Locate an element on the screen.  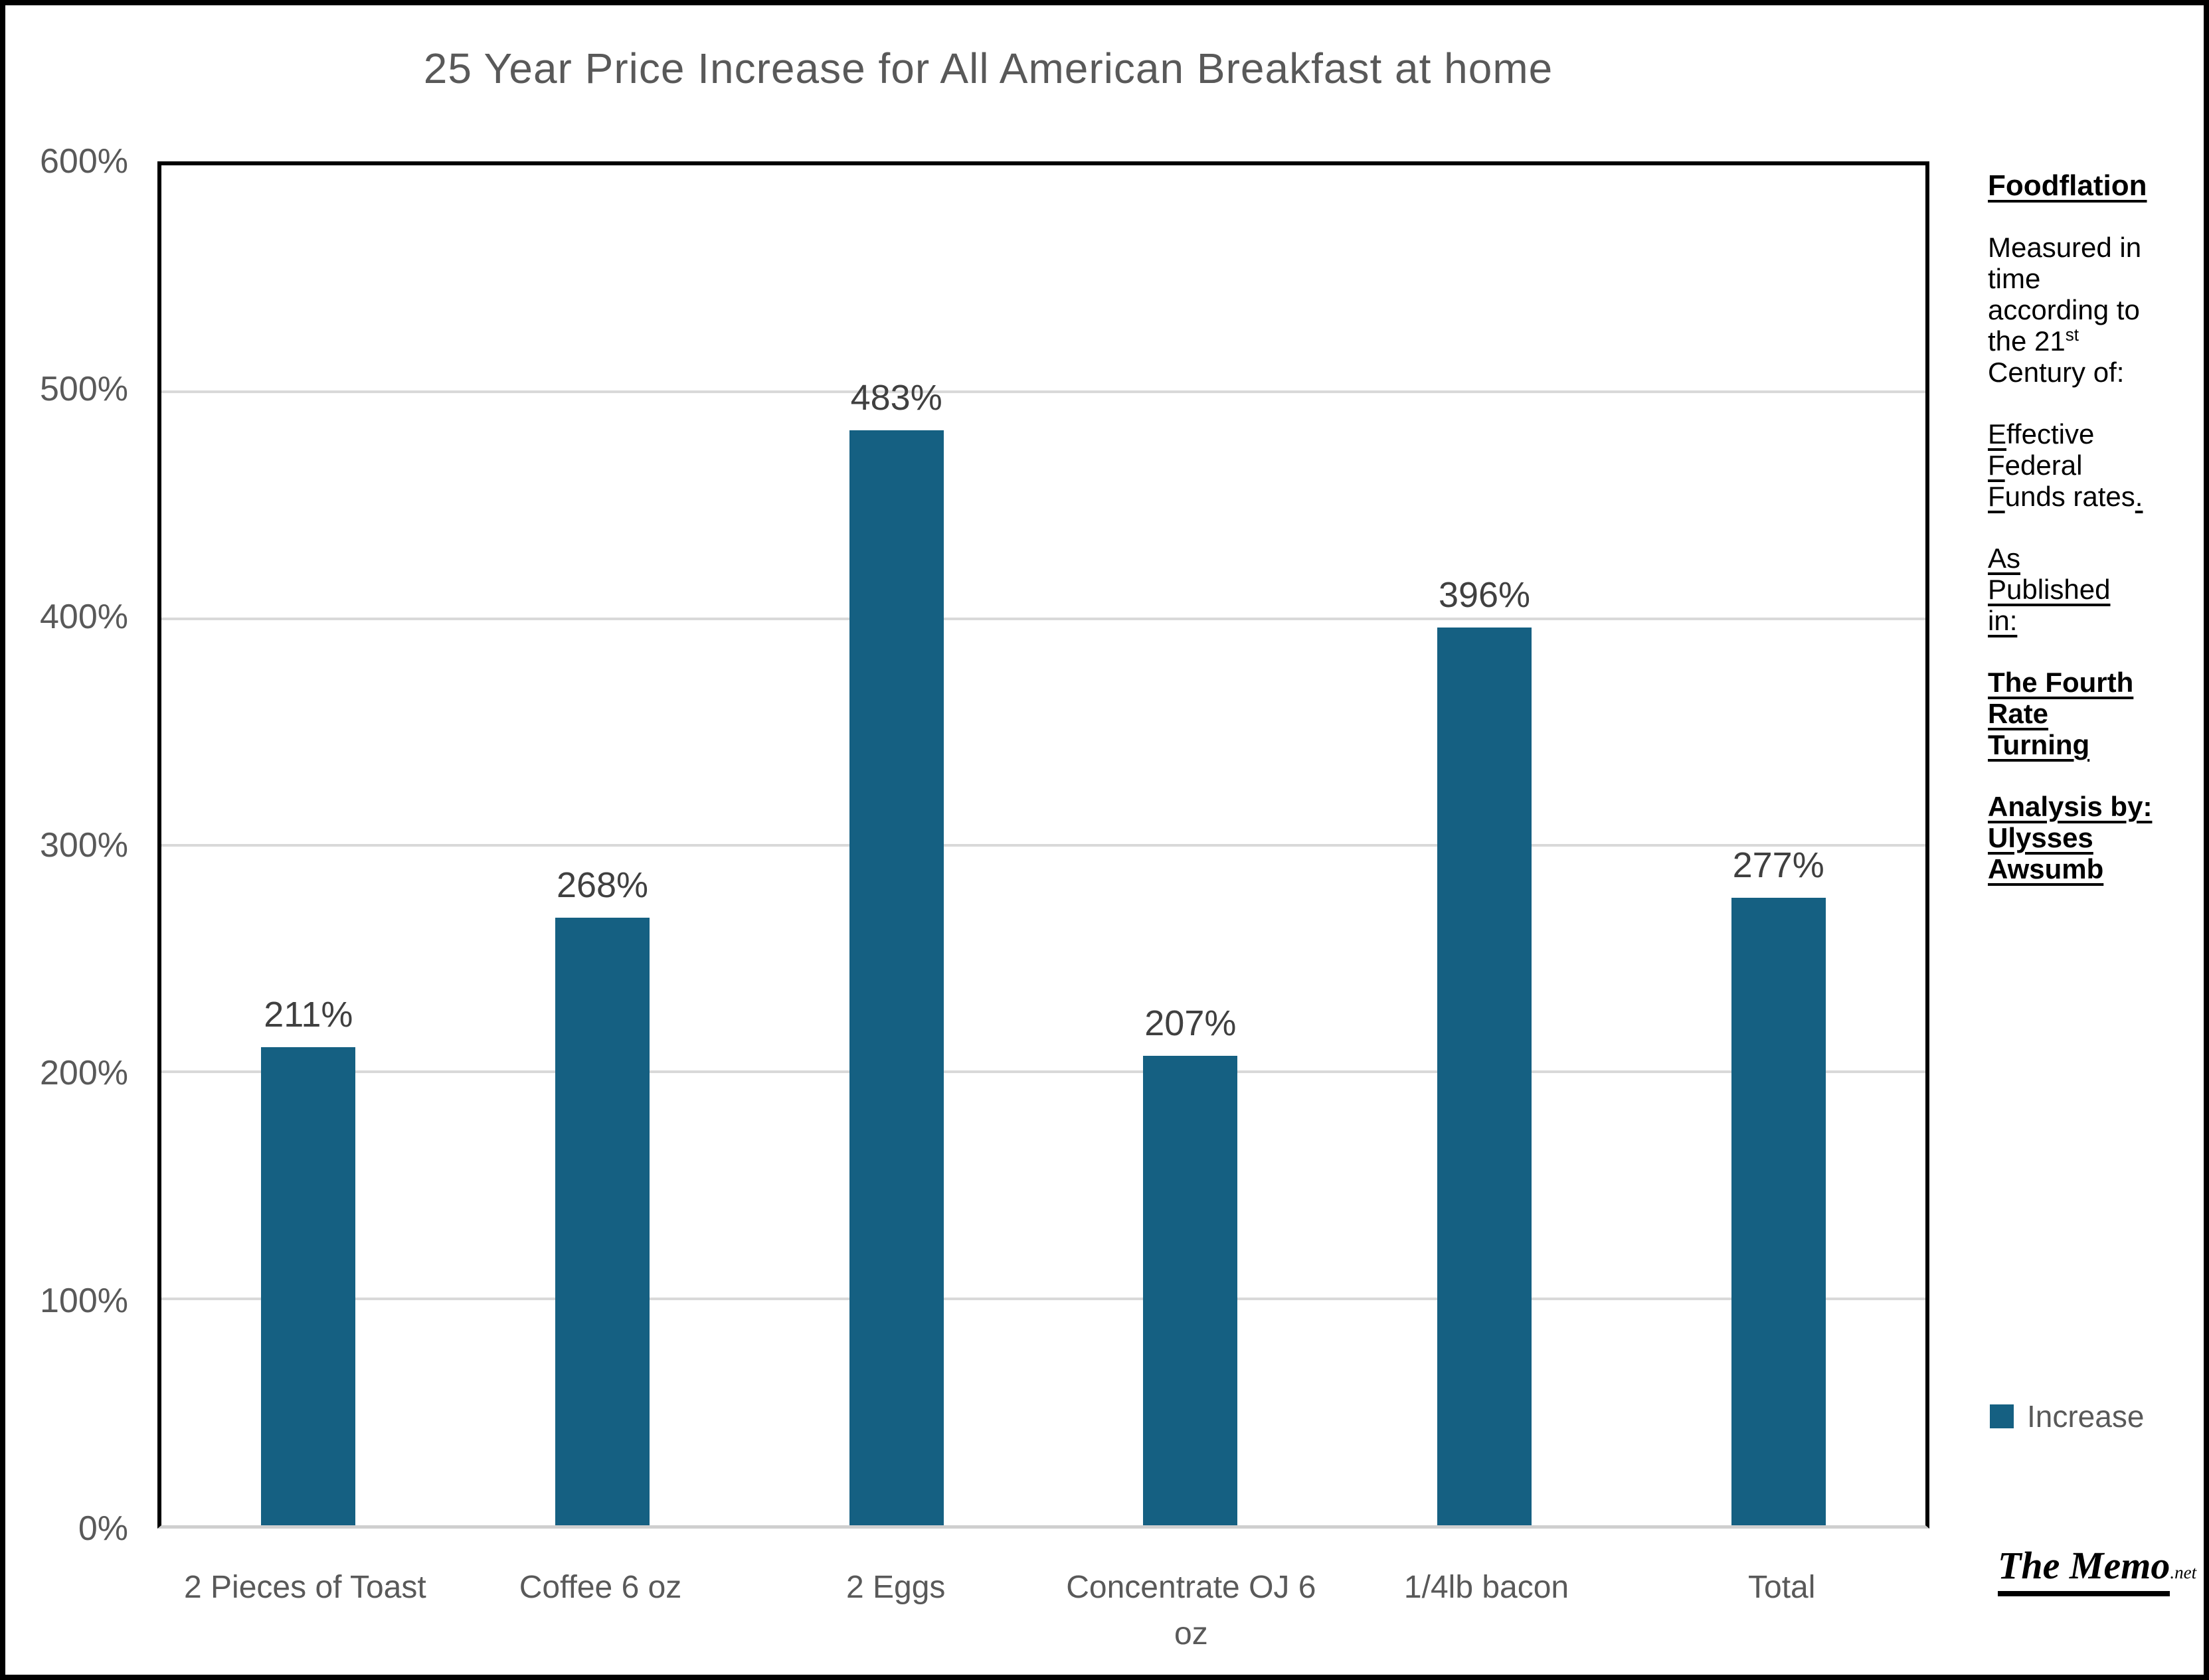
sidebar-line: Ulysses is located at coordinates (2078, 838).